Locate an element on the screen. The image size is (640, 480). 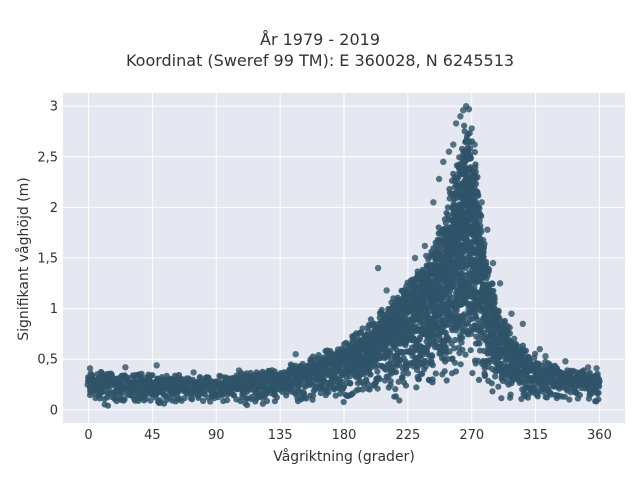
x-tick-label: 90 is located at coordinates (216, 435).